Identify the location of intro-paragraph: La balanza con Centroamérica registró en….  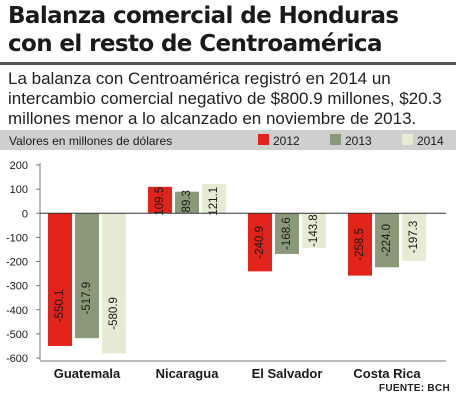
(225, 98).